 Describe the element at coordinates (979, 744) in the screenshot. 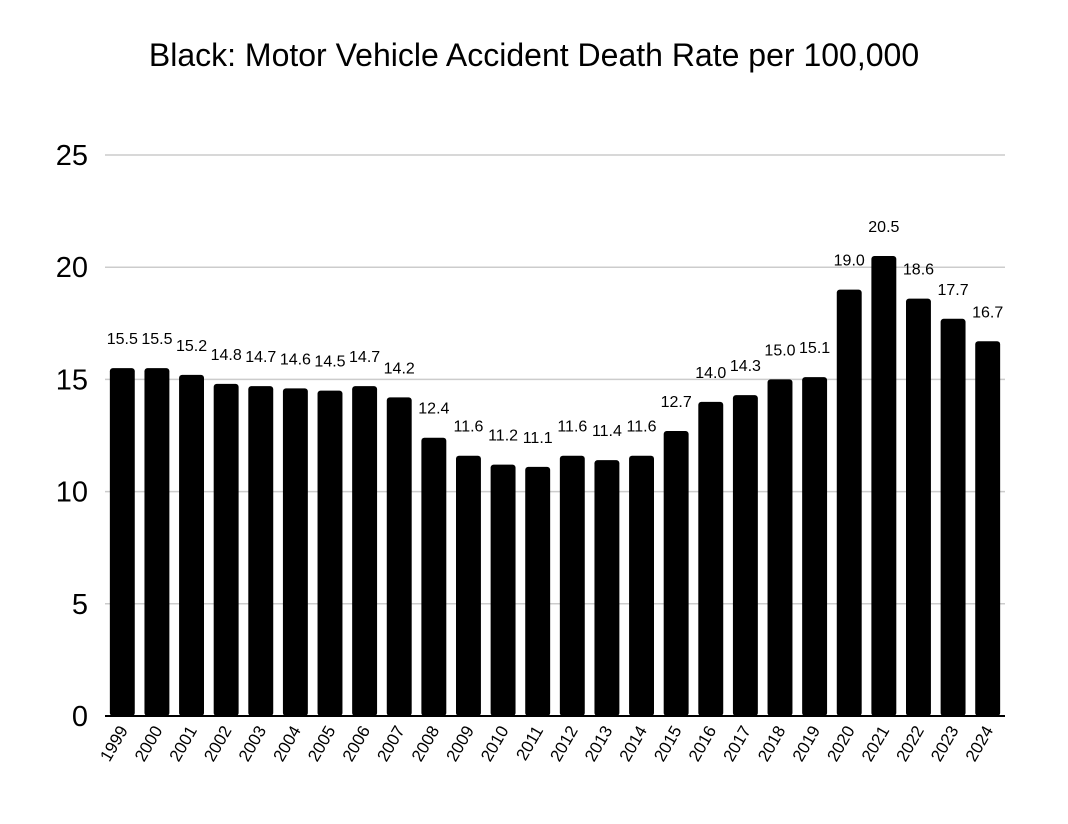

I see `x-tick-label-2024: 2024` at that location.